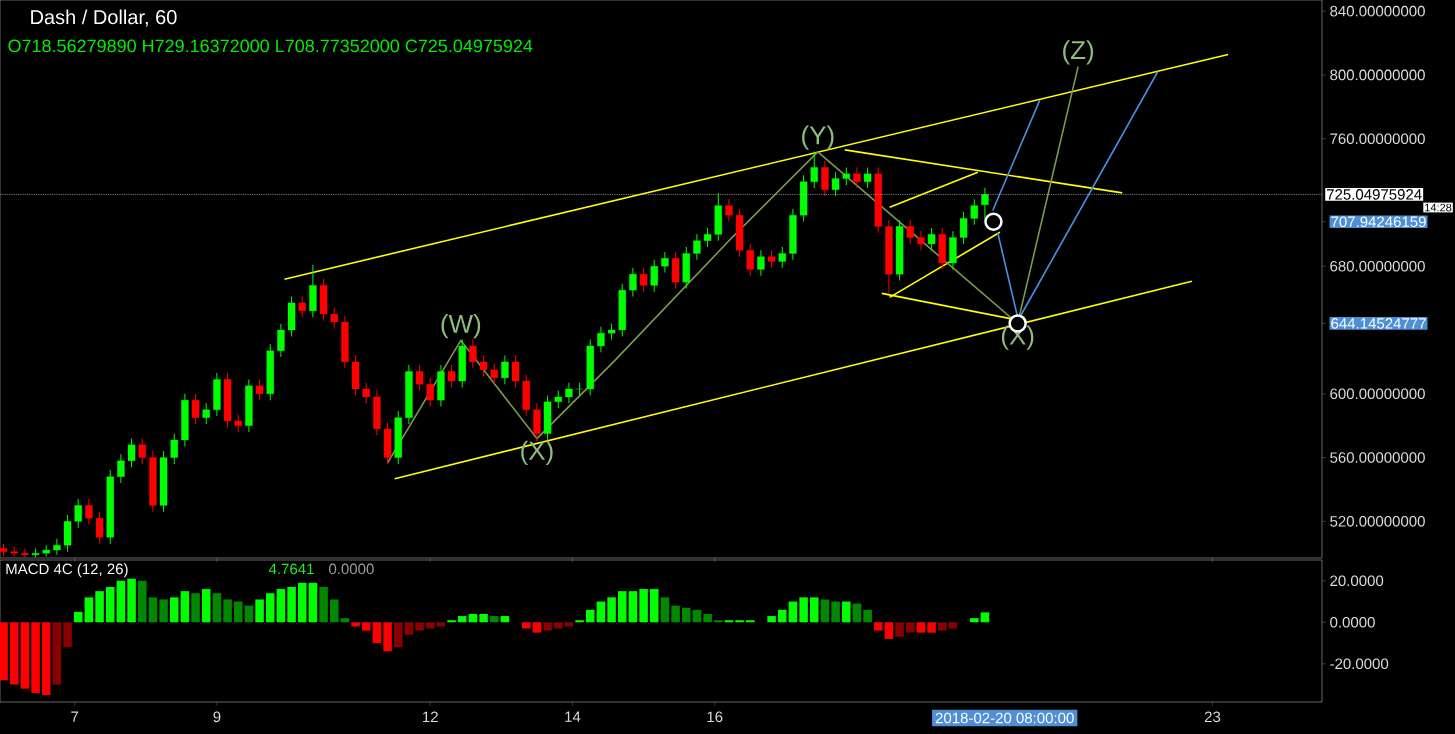  Describe the element at coordinates (1377, 266) in the screenshot. I see `y-tick-label: 680.00000000` at that location.